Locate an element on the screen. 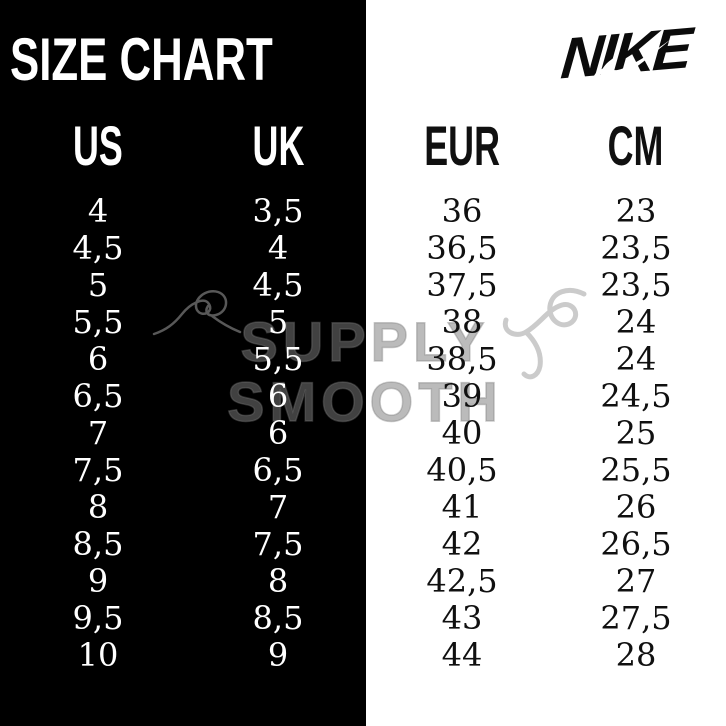 The image size is (726, 726). cm-cell: 25,5 is located at coordinates (636, 470).